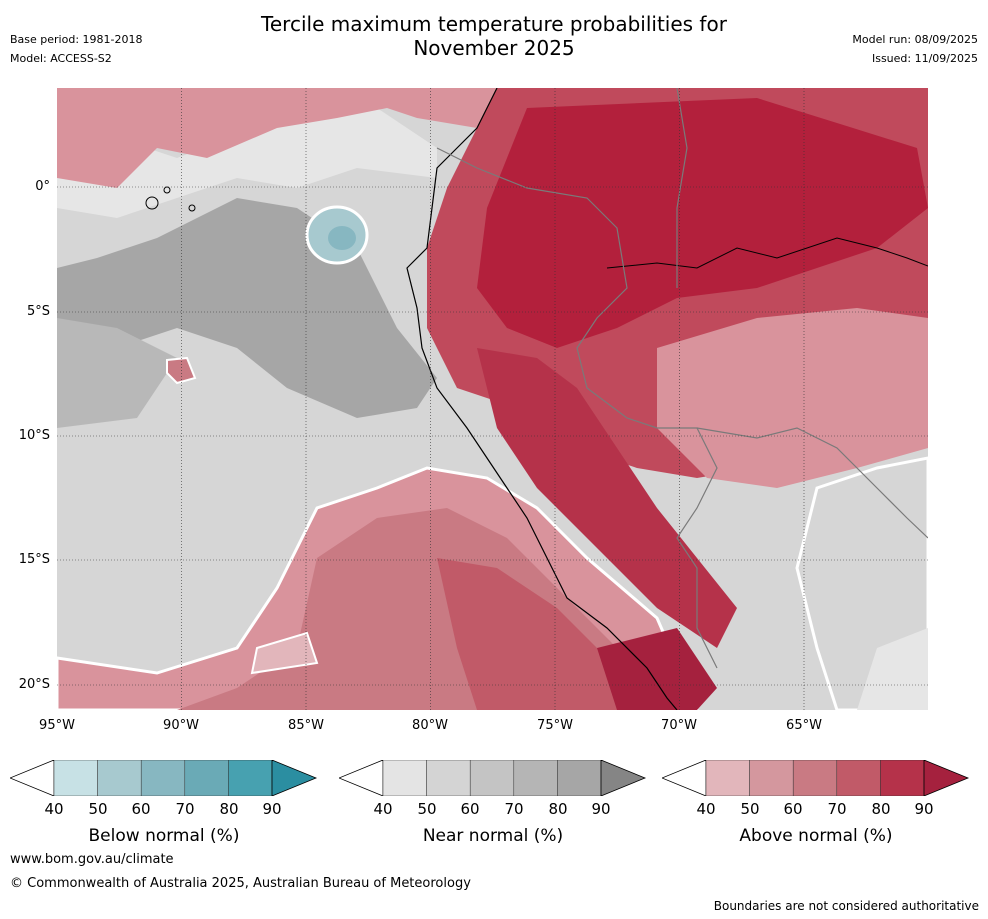 Image resolution: width=988 pixels, height=919 pixels. I want to click on below-normal-colorbar, so click(164, 778).